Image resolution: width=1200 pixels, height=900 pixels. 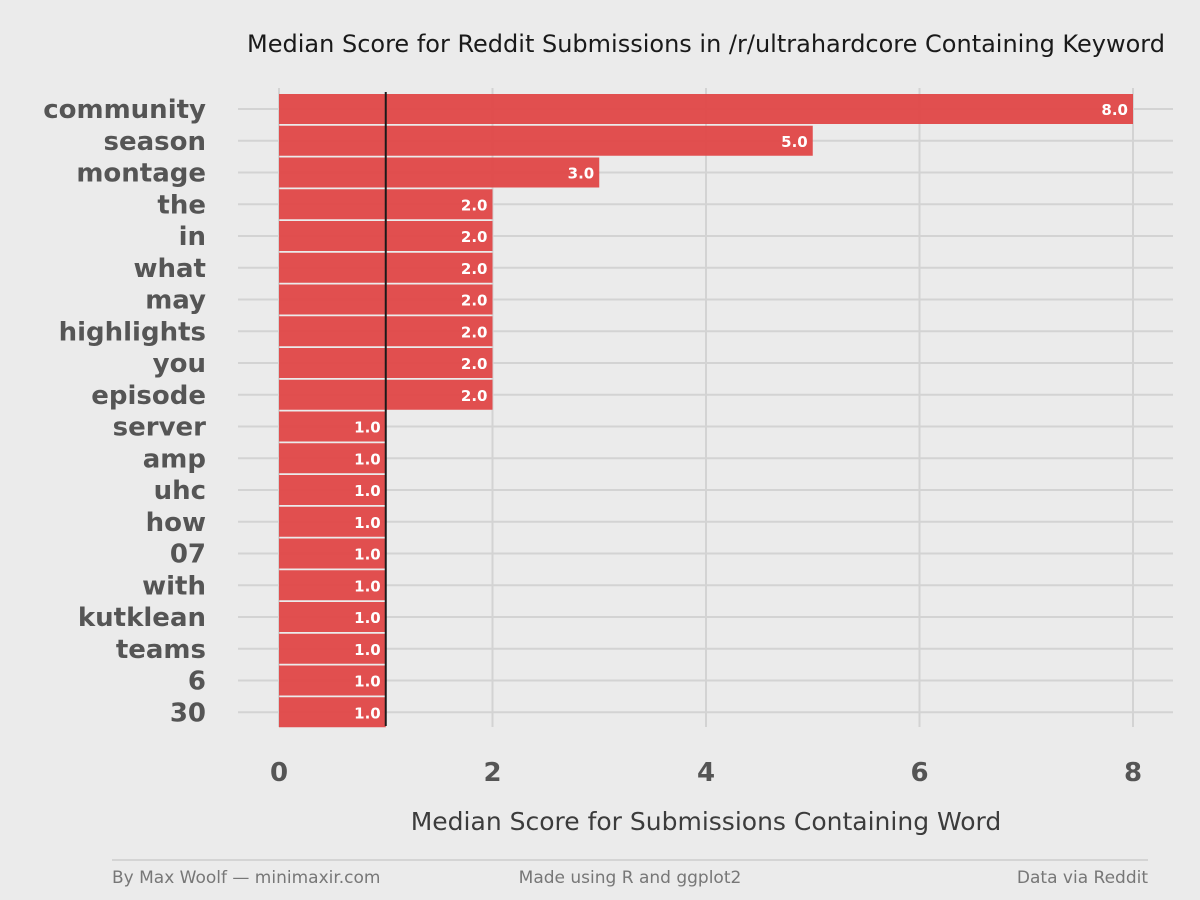 What do you see at coordinates (246, 878) in the screenshot?
I see `footer-credit: By Max Woolf — minimaxir.com` at bounding box center [246, 878].